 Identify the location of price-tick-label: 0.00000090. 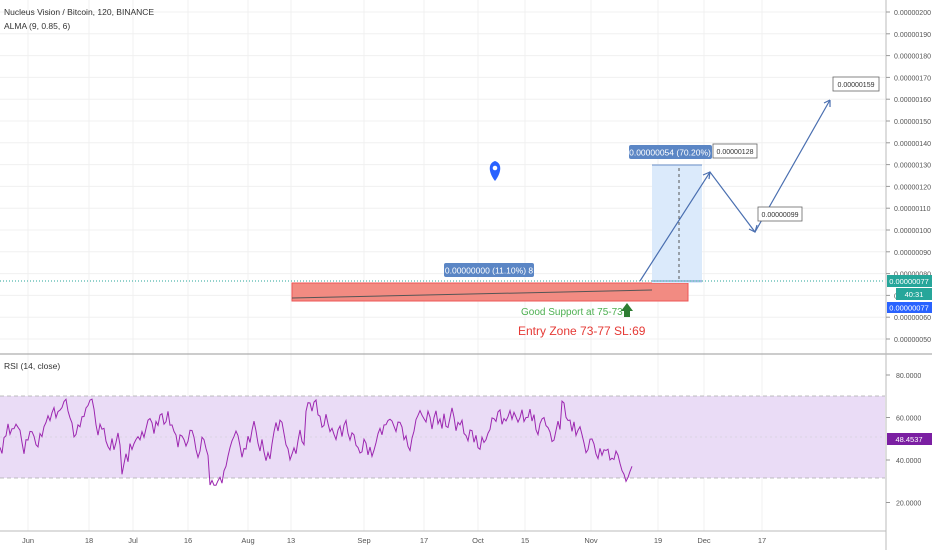
(912, 253).